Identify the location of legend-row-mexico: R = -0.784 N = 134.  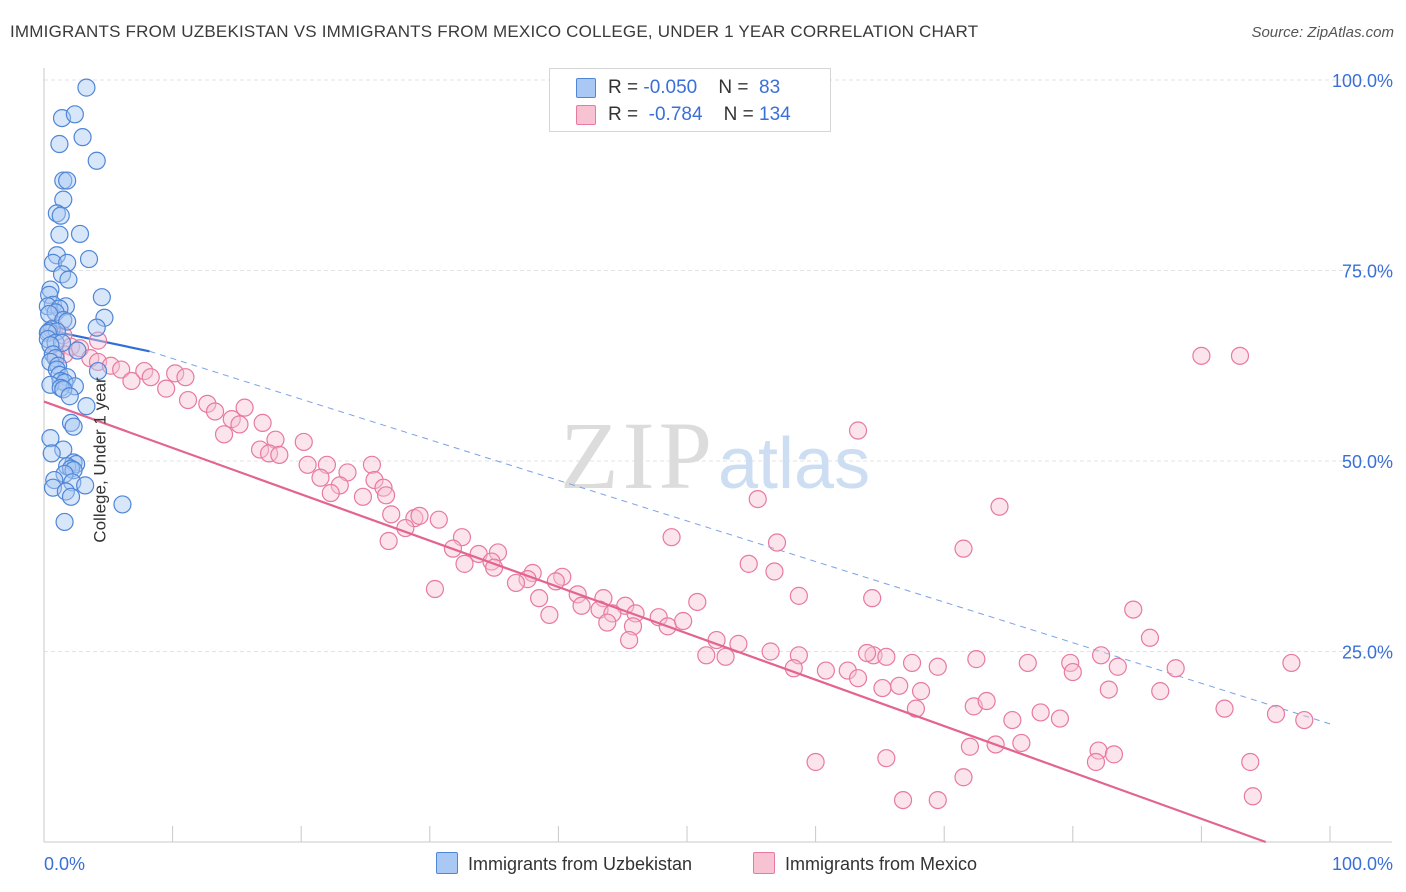
(690, 114).